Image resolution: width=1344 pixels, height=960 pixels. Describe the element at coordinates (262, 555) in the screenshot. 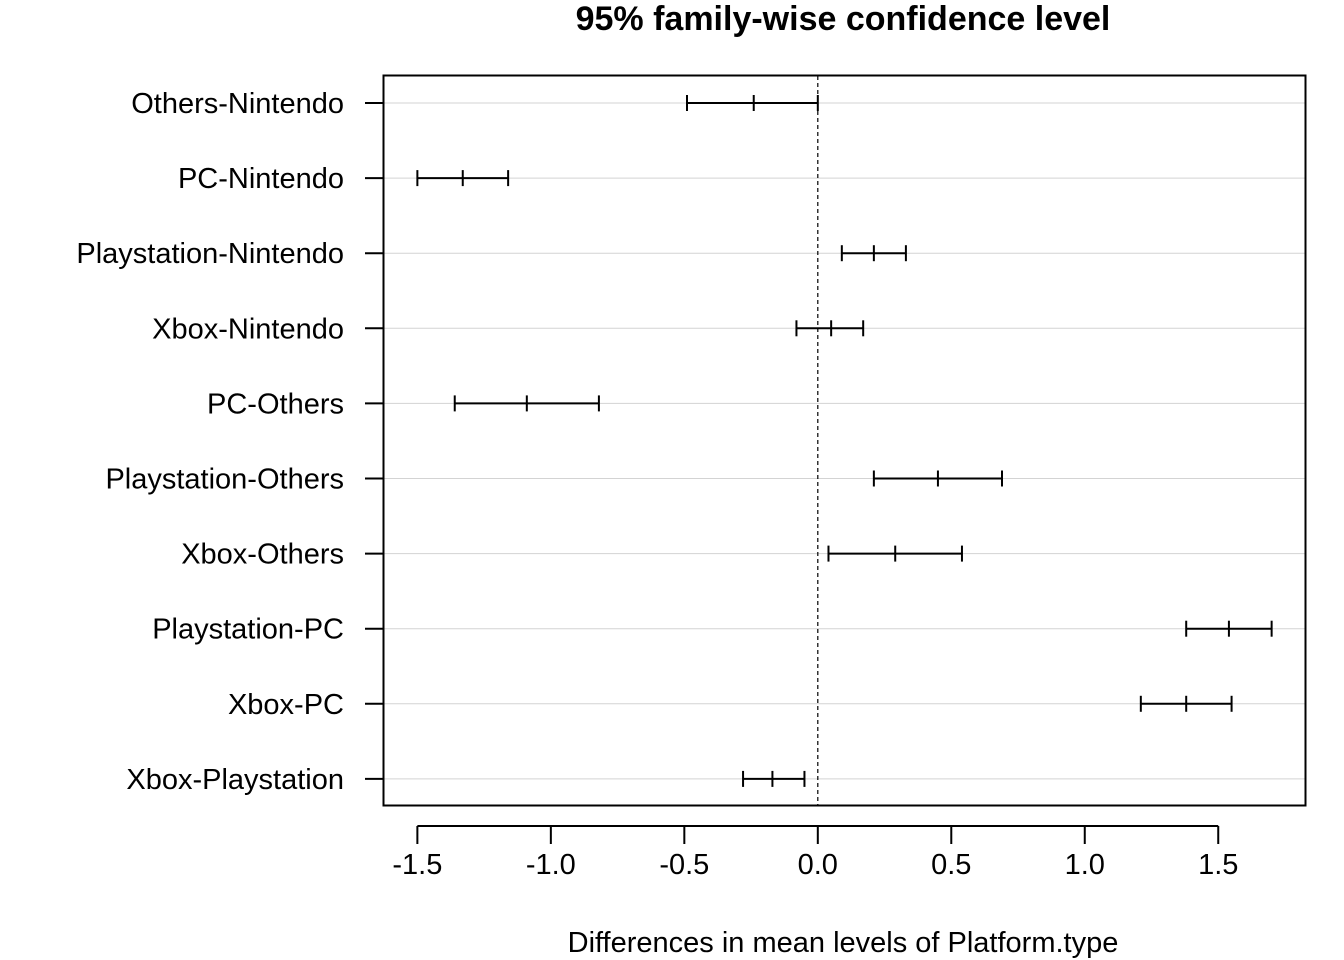

I see `y-tick-label: Xbox-Others` at that location.